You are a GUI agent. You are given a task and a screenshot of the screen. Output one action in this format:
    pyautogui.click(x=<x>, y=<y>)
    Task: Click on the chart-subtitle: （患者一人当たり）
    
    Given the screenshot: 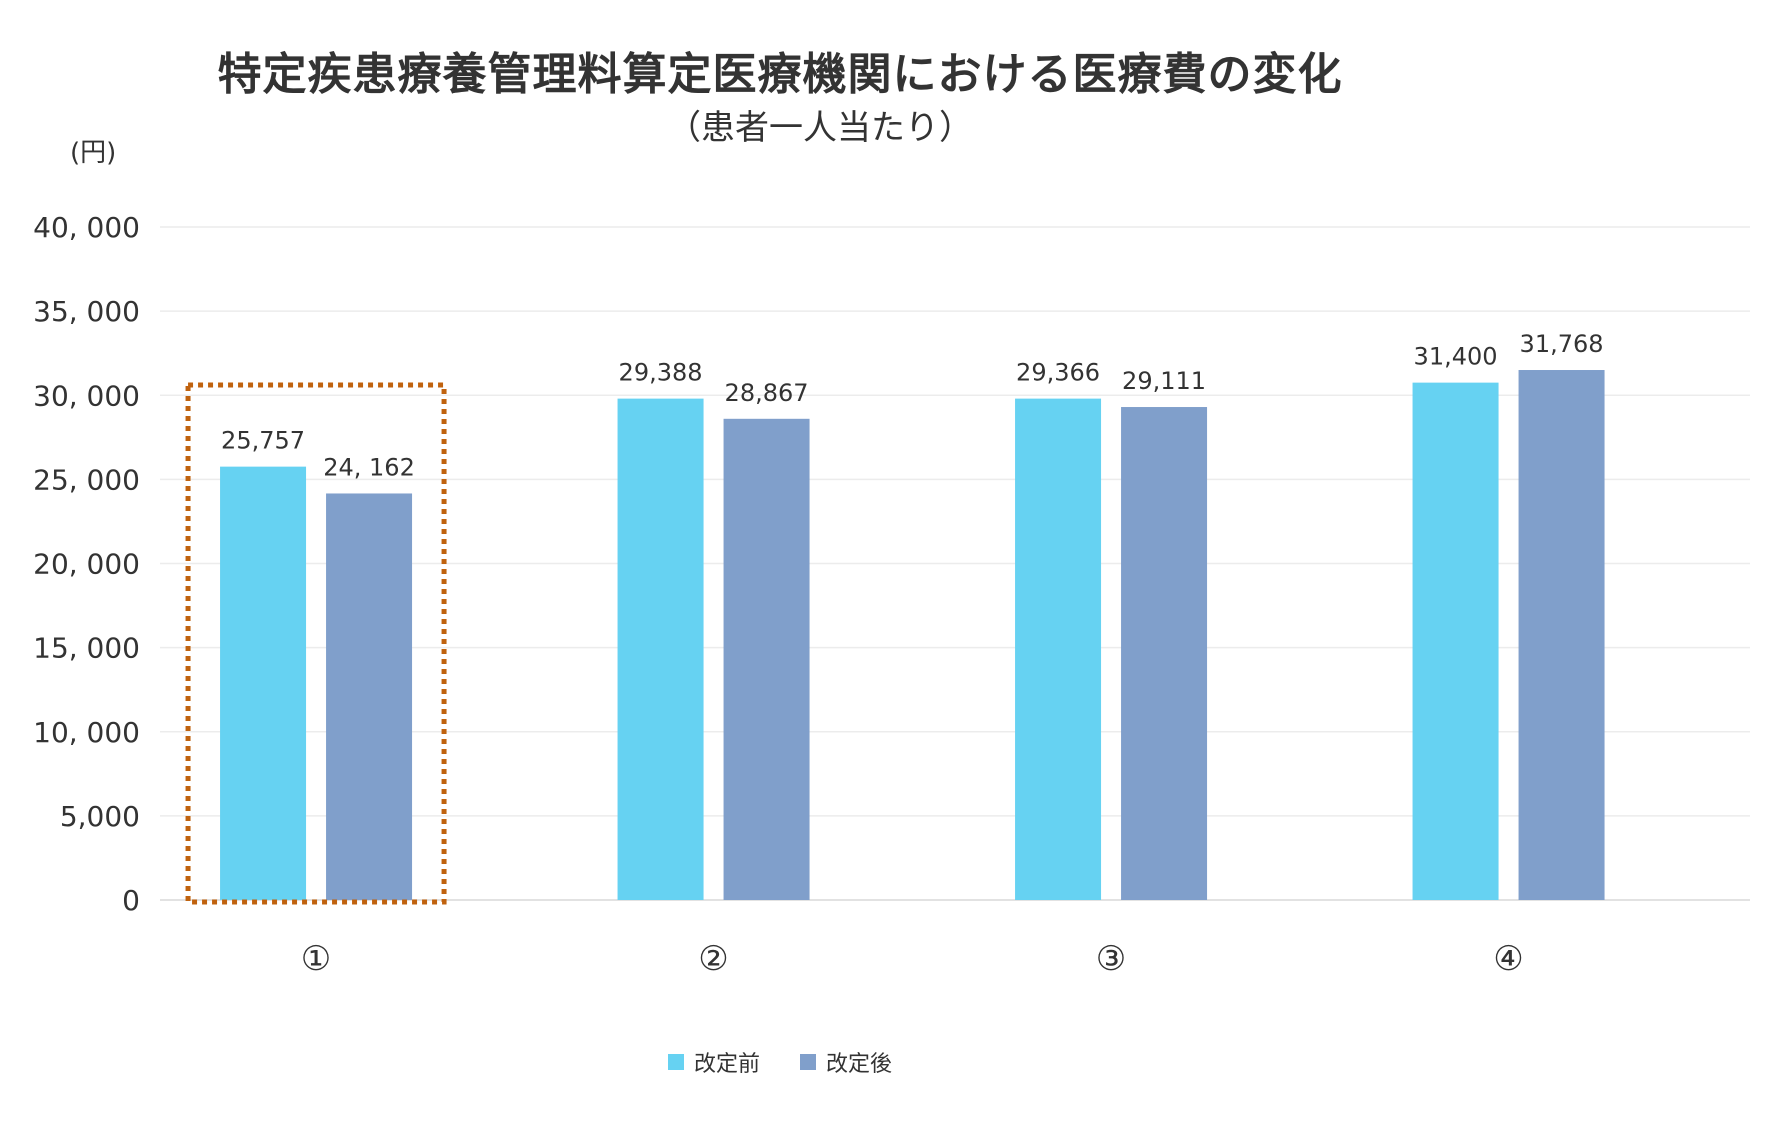 What is the action you would take?
    pyautogui.click(x=820, y=128)
    